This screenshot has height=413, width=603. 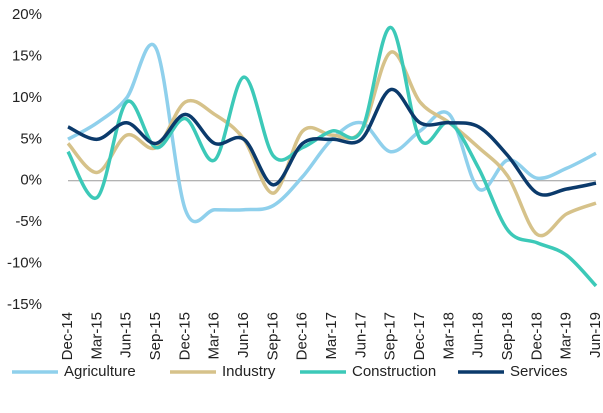 I want to click on x-tick-label: Dec-15, so click(x=184, y=336).